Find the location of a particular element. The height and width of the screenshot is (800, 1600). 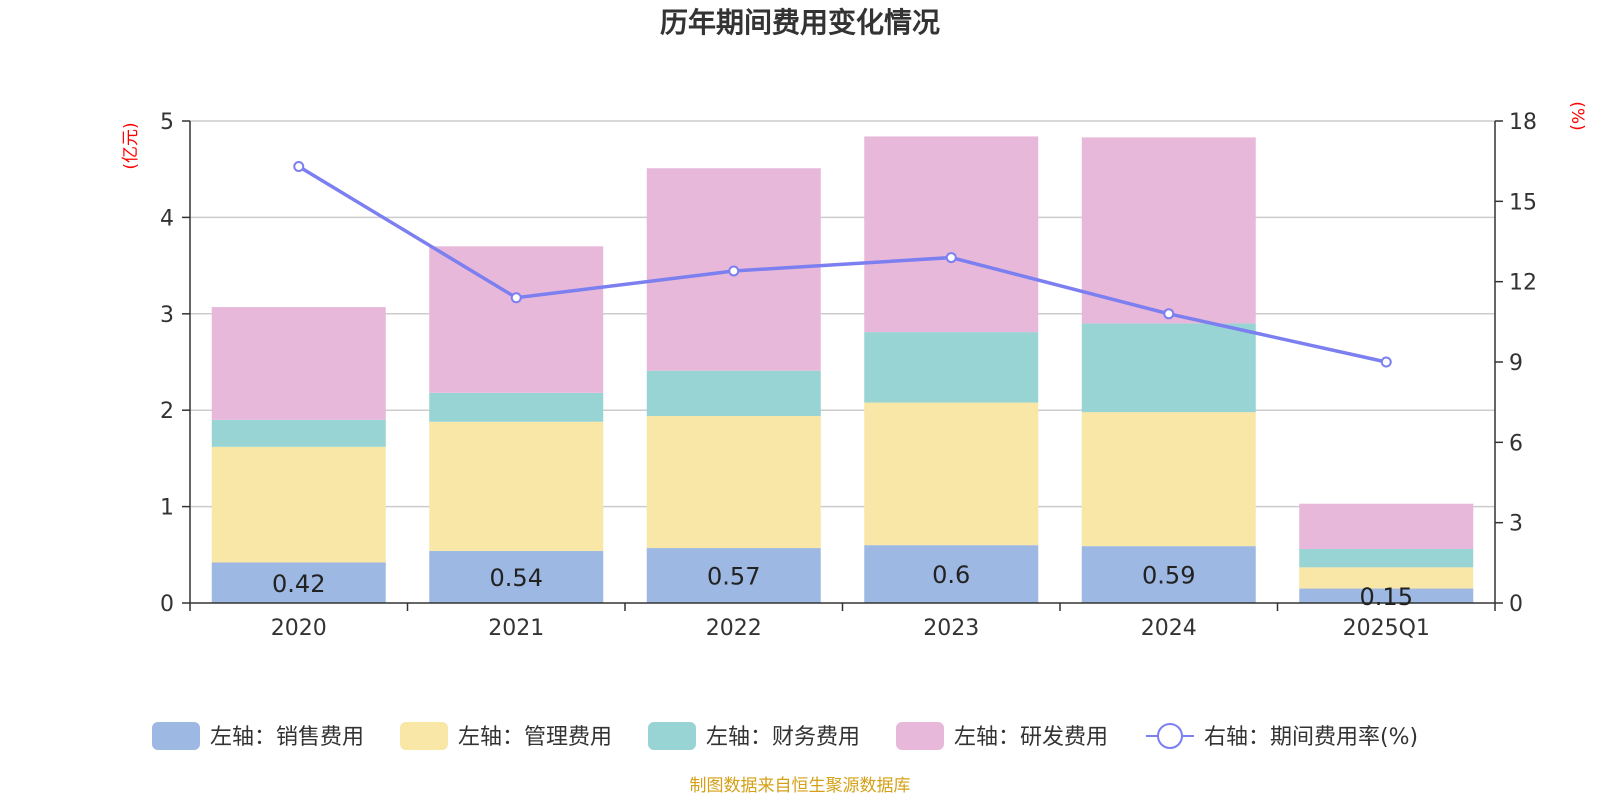

y-right-tick-label: 18 is located at coordinates (1523, 122).